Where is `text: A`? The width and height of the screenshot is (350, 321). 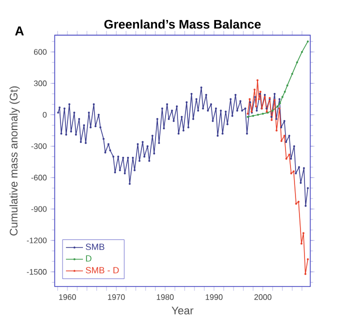 text: A is located at coordinates (19, 31).